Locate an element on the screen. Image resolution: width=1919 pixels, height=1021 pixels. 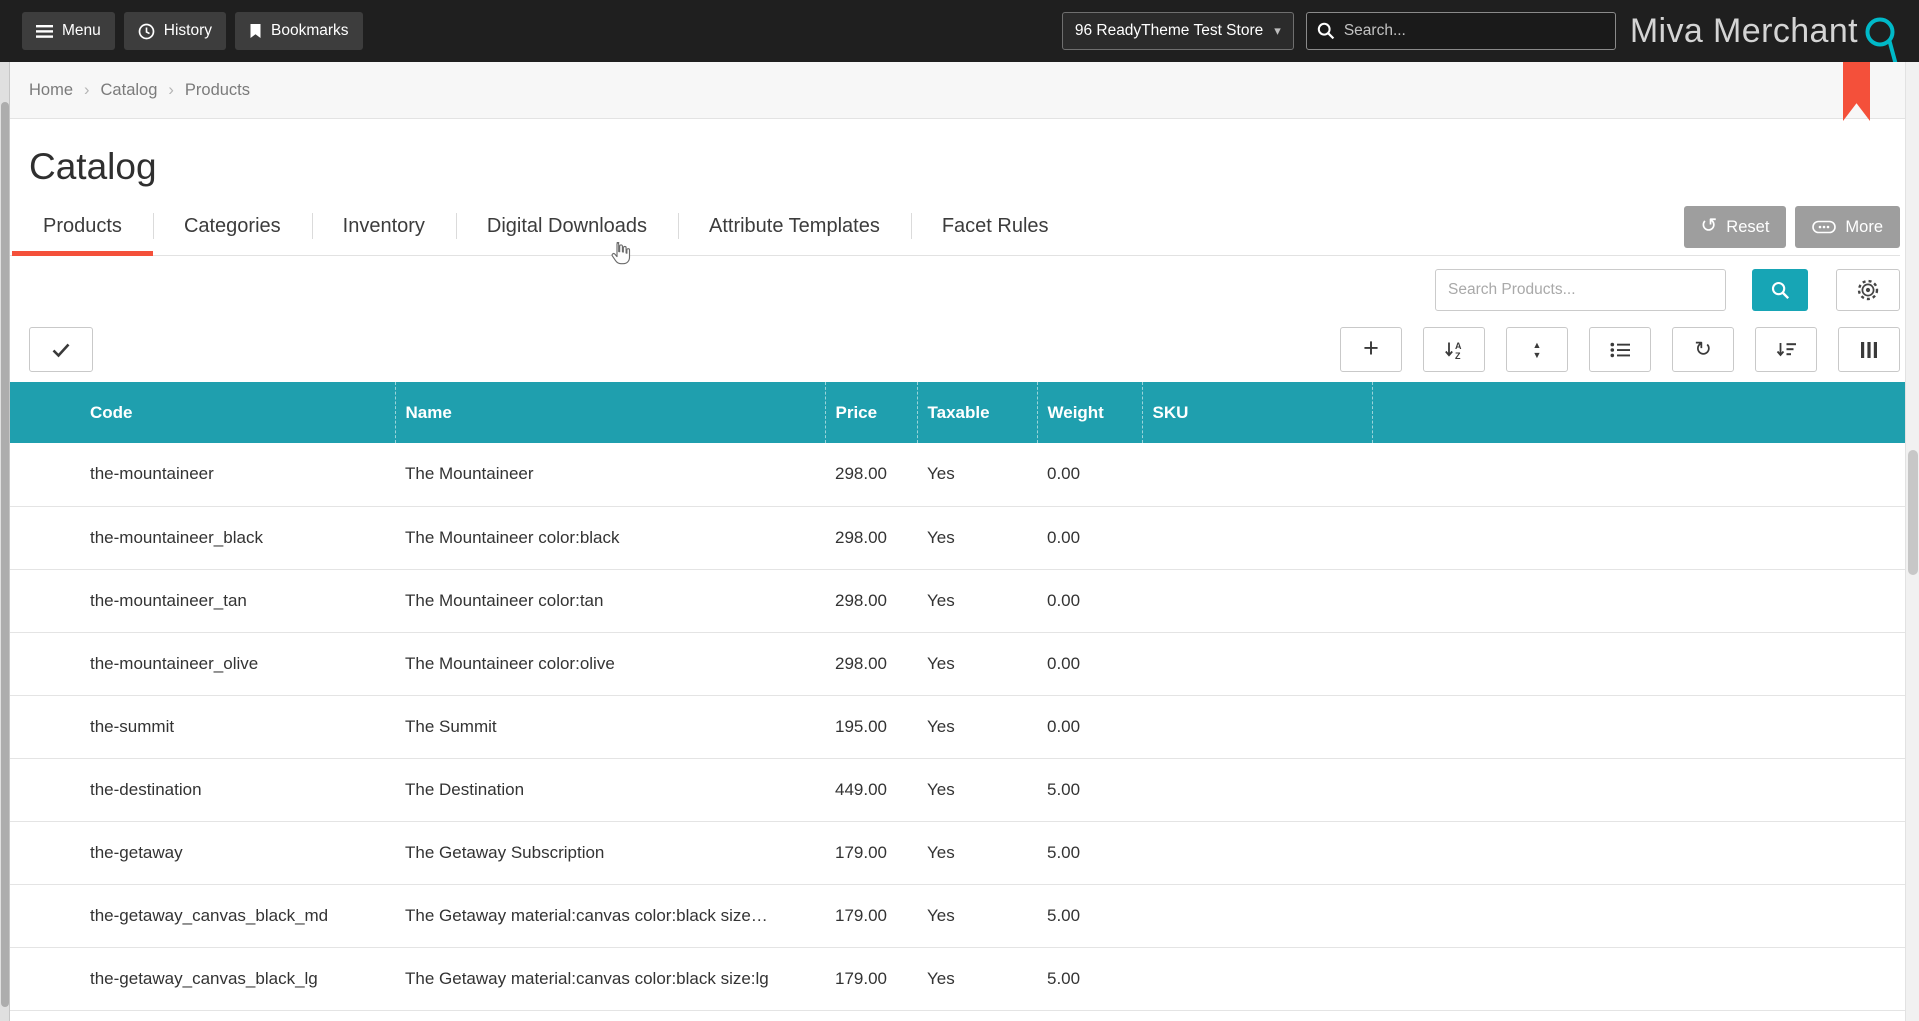
col-code: Code is located at coordinates (237, 412).